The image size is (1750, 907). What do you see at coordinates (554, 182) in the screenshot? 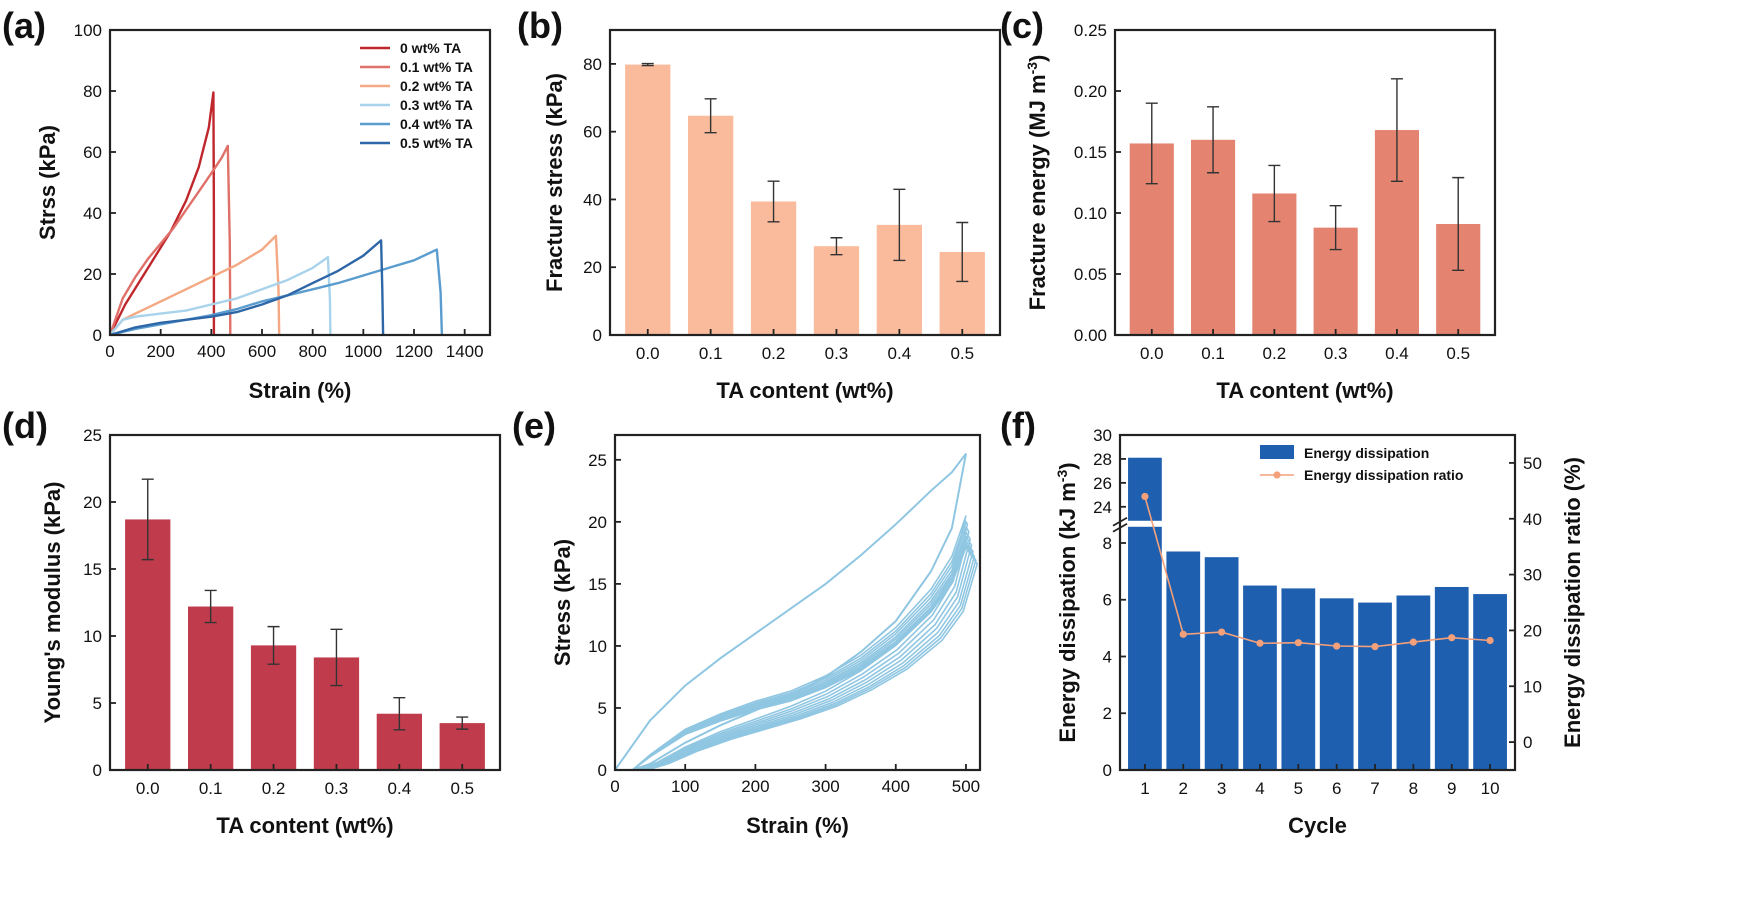
I see `y-axis-title: Fracture stress (kPa)` at bounding box center [554, 182].